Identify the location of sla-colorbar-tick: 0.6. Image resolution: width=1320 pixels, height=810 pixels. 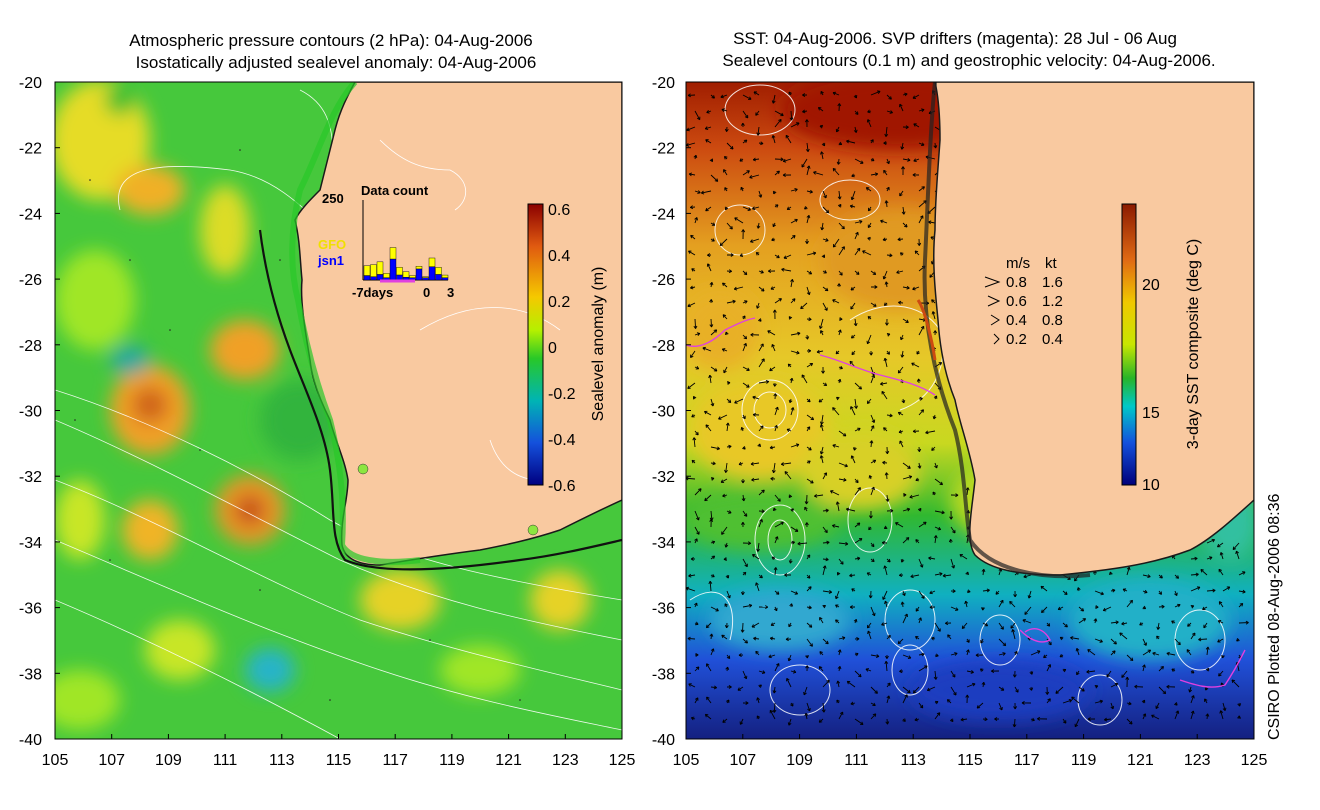
(559, 210).